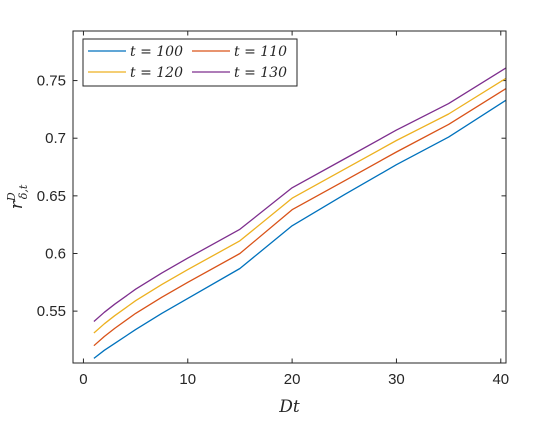 This screenshot has height=425, width=560. What do you see at coordinates (289, 407) in the screenshot?
I see `x-axis-label: Dt` at bounding box center [289, 407].